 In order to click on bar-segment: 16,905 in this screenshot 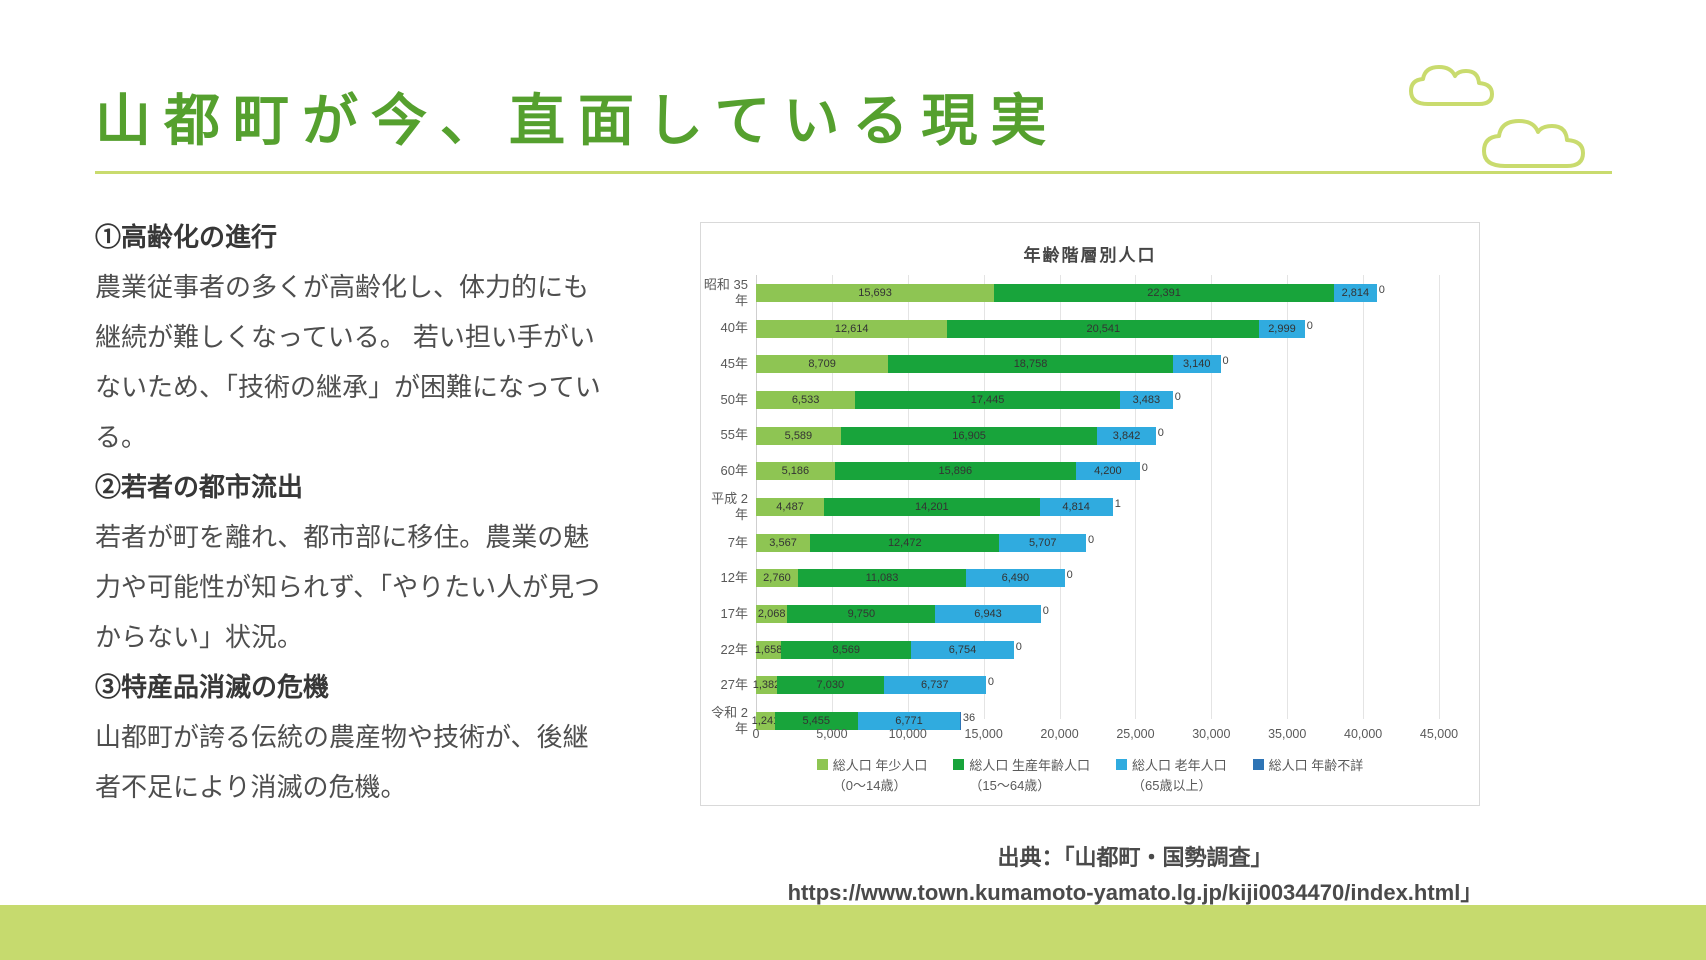, I will do `click(969, 435)`.